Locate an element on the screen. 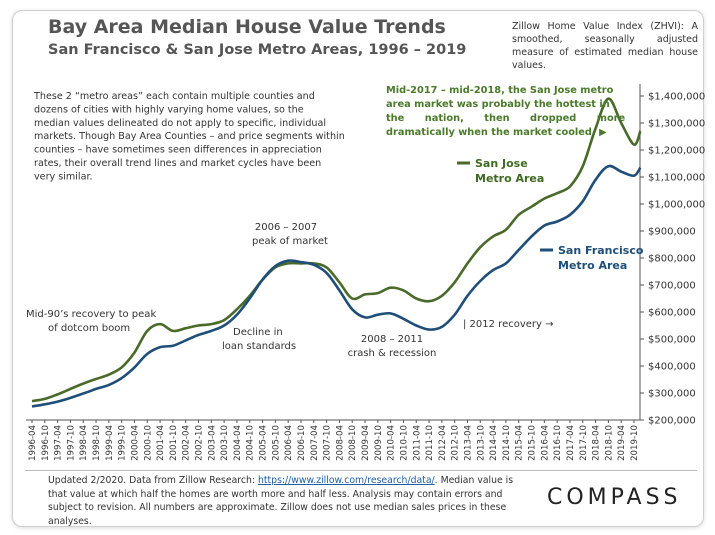 This screenshot has height=535, width=715. x-tick-label: 2010-10 is located at coordinates (404, 443).